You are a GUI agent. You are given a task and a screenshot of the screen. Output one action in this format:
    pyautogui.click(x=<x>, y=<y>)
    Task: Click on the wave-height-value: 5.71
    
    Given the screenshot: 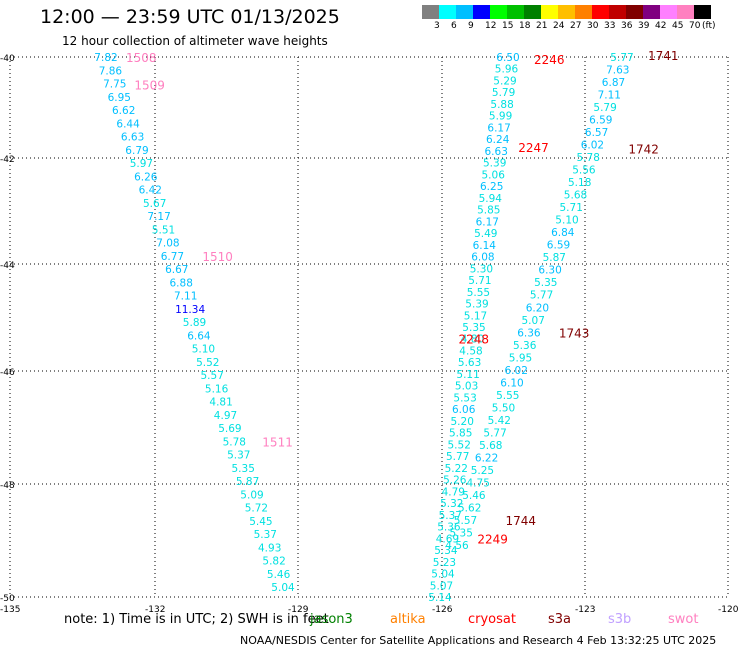 What is the action you would take?
    pyautogui.click(x=571, y=208)
    